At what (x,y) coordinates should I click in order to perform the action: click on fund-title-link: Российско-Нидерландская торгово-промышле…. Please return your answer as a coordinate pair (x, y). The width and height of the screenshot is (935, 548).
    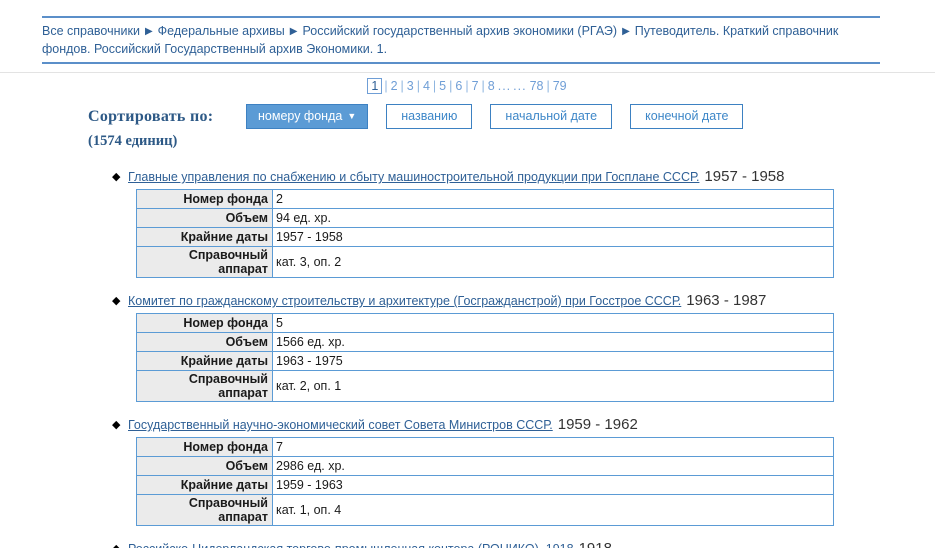
    Looking at the image, I should click on (351, 545).